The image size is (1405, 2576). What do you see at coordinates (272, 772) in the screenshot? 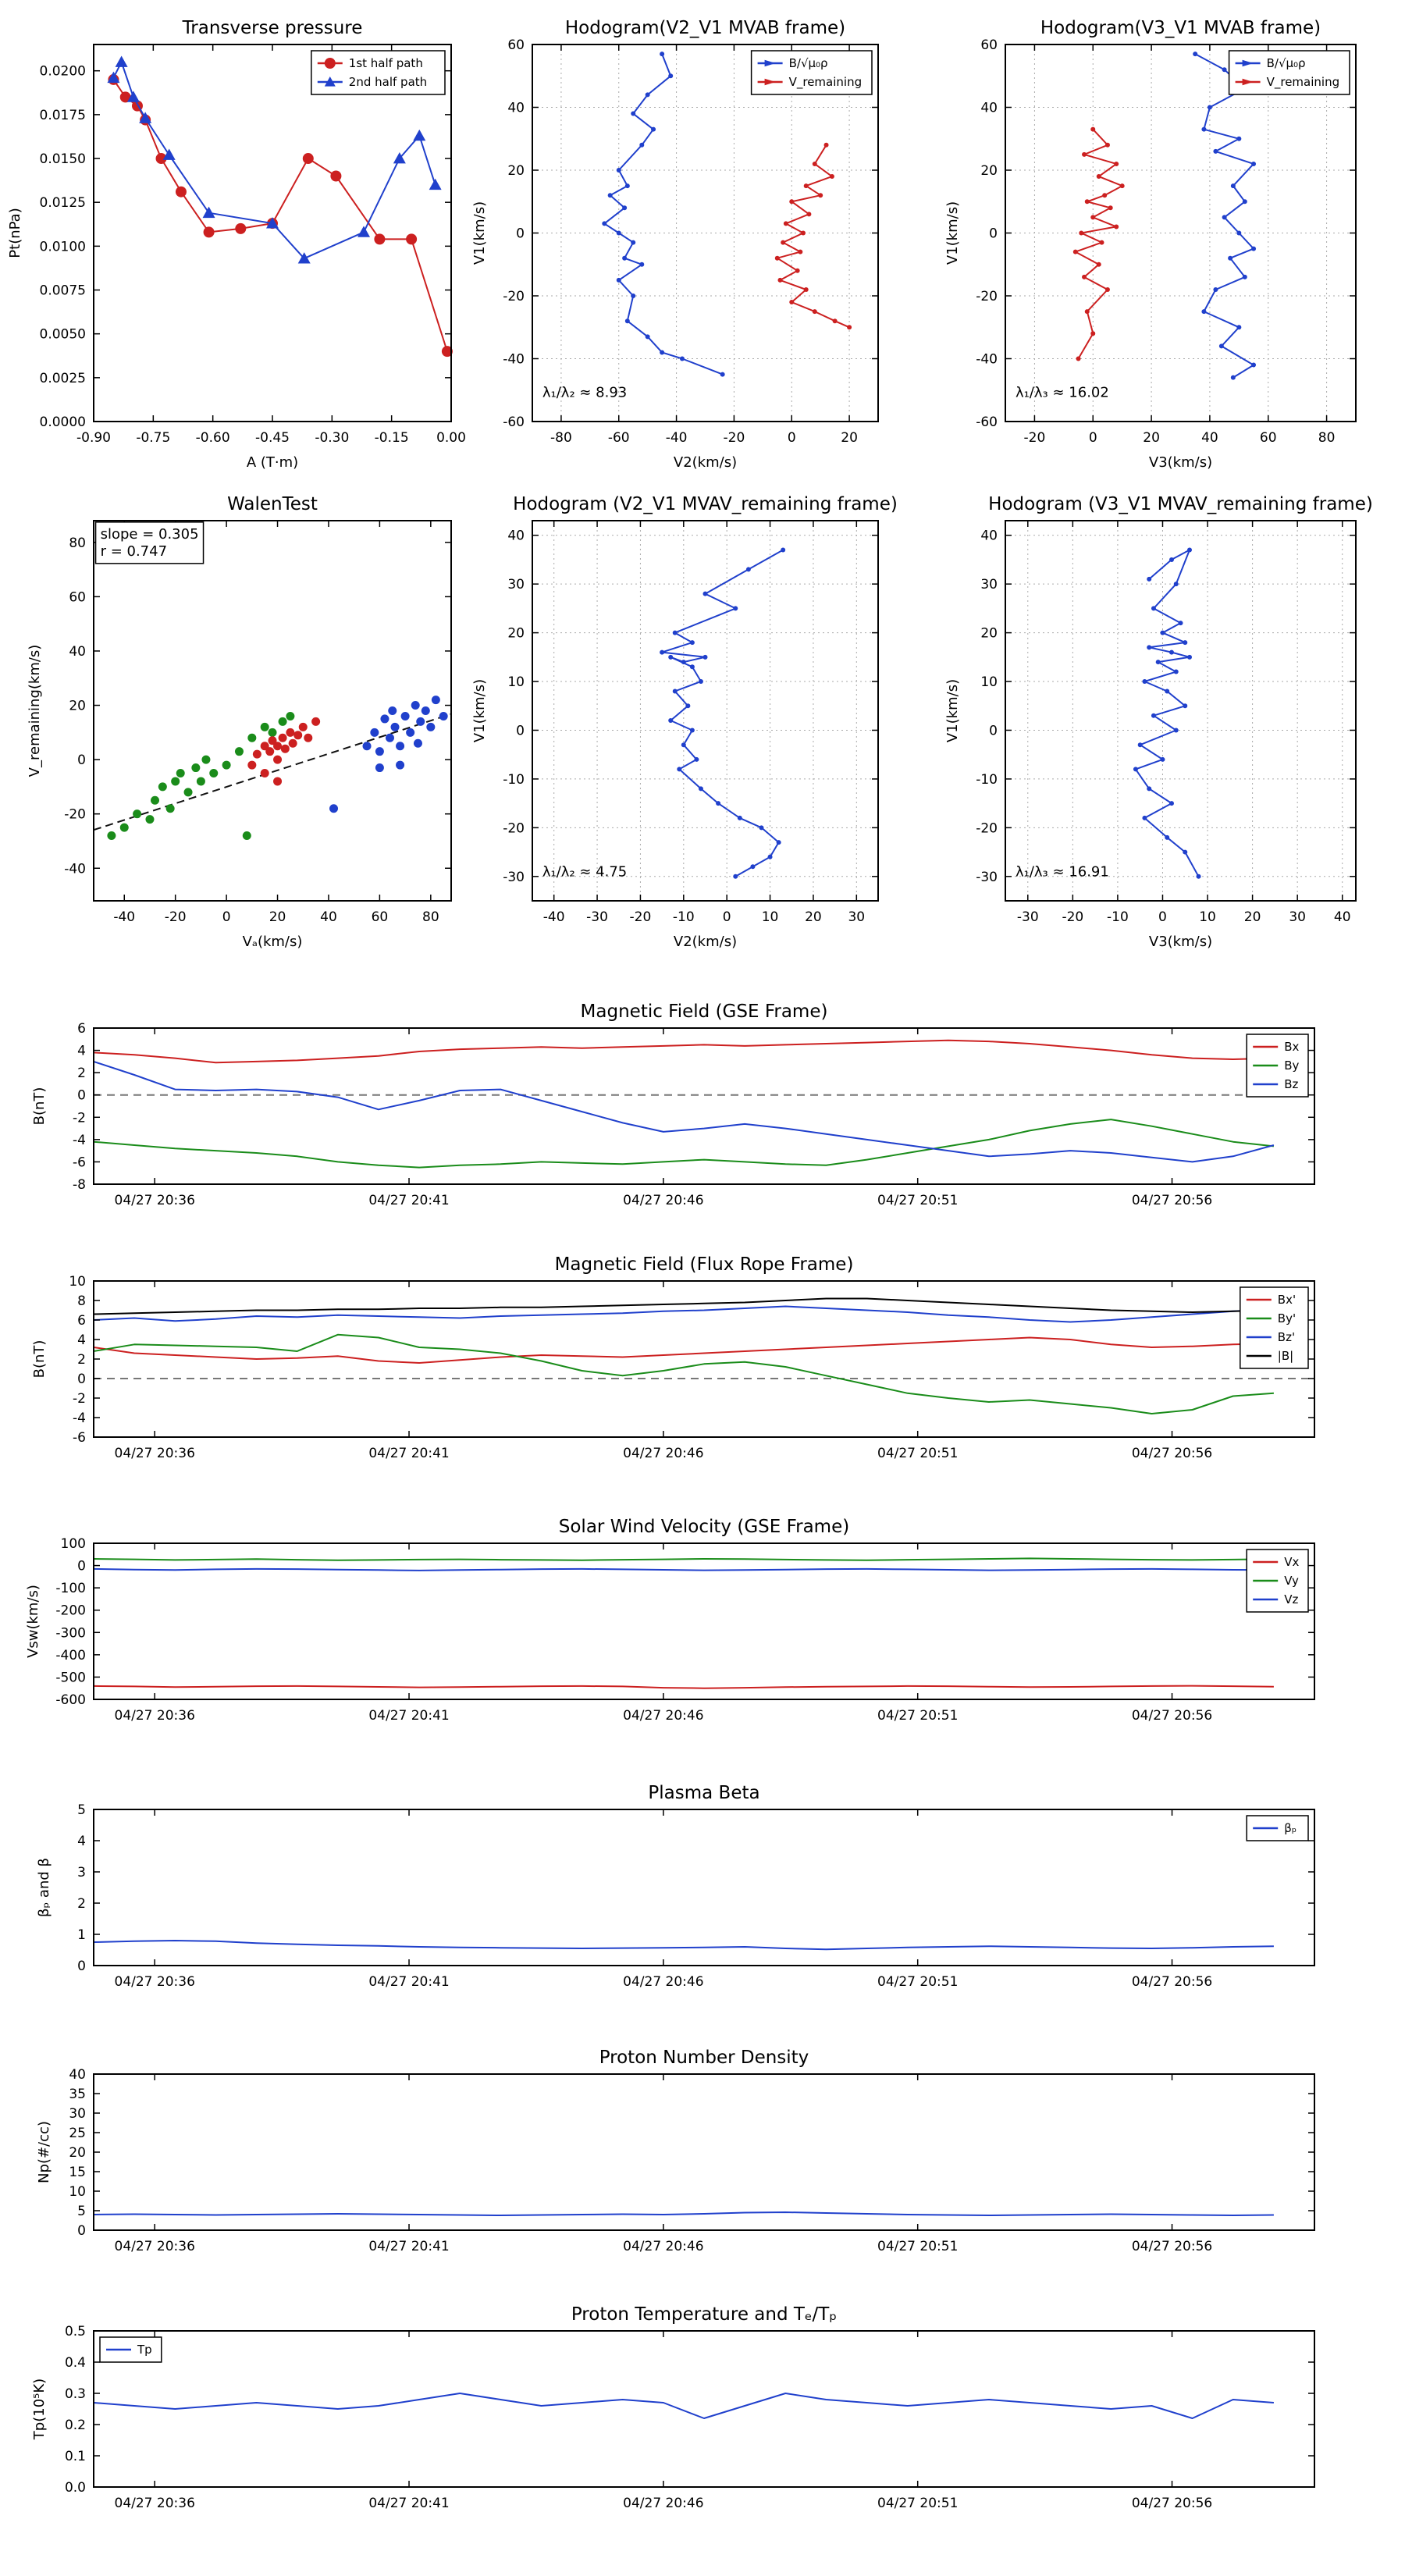
I see `series-fit` at bounding box center [272, 772].